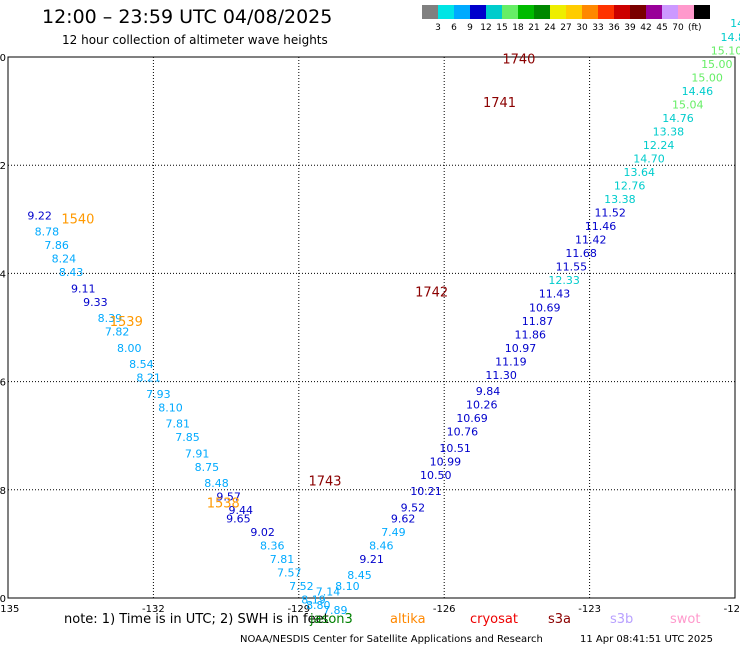  What do you see at coordinates (77, 219) in the screenshot?
I see `pass-time-label: 1540` at bounding box center [77, 219].